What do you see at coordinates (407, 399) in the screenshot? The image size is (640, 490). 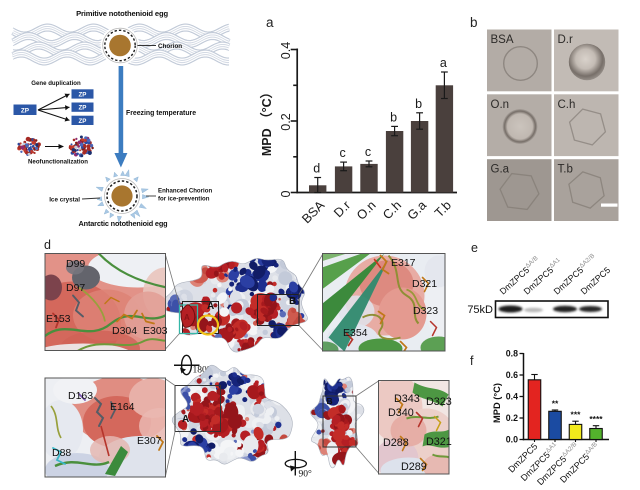 I see `svg-text: D343` at bounding box center [407, 399].